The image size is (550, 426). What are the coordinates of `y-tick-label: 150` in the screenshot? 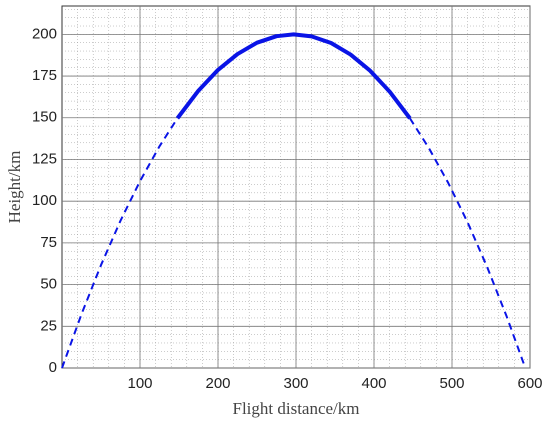 It's located at (44, 117).